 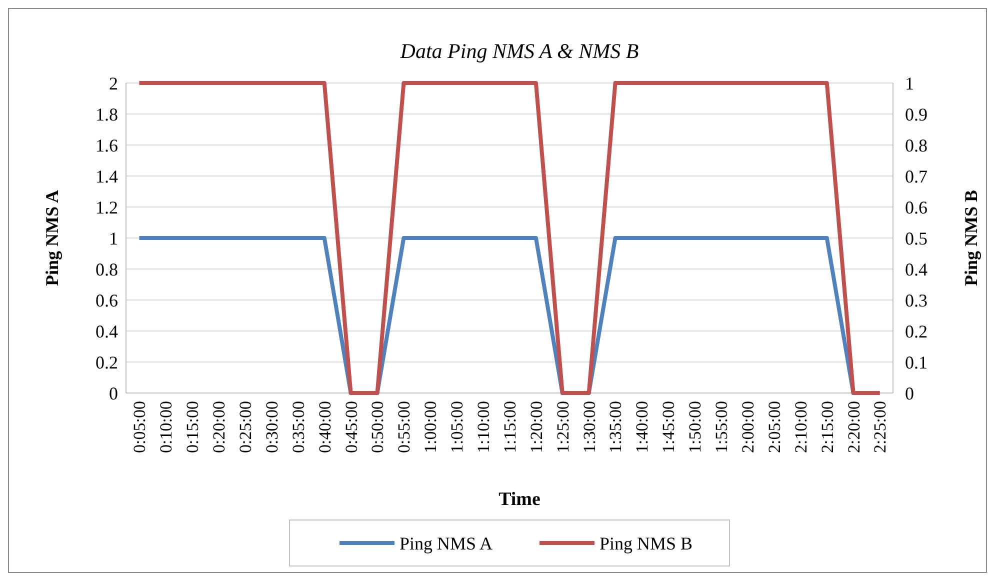 I want to click on y-tick-label: 1, so click(x=113, y=238).